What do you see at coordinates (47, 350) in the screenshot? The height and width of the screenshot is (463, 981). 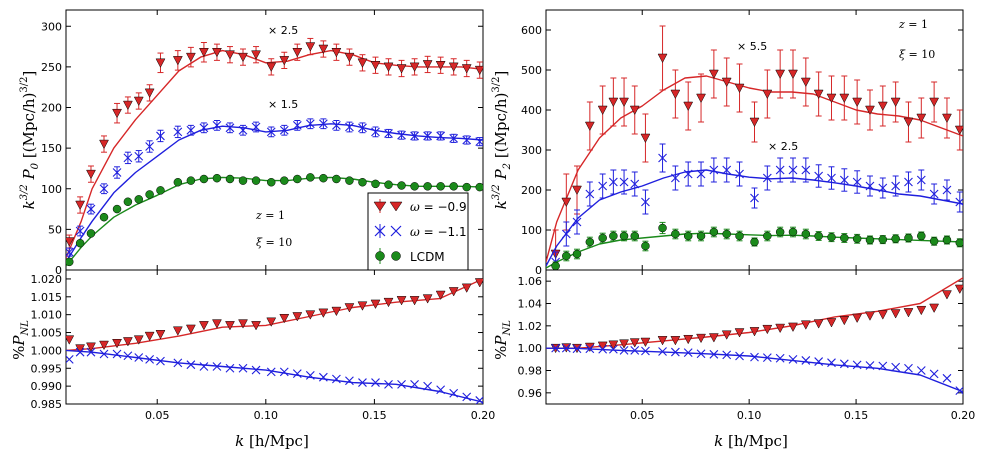 I see `y-tick-label: 1.000` at bounding box center [47, 350].